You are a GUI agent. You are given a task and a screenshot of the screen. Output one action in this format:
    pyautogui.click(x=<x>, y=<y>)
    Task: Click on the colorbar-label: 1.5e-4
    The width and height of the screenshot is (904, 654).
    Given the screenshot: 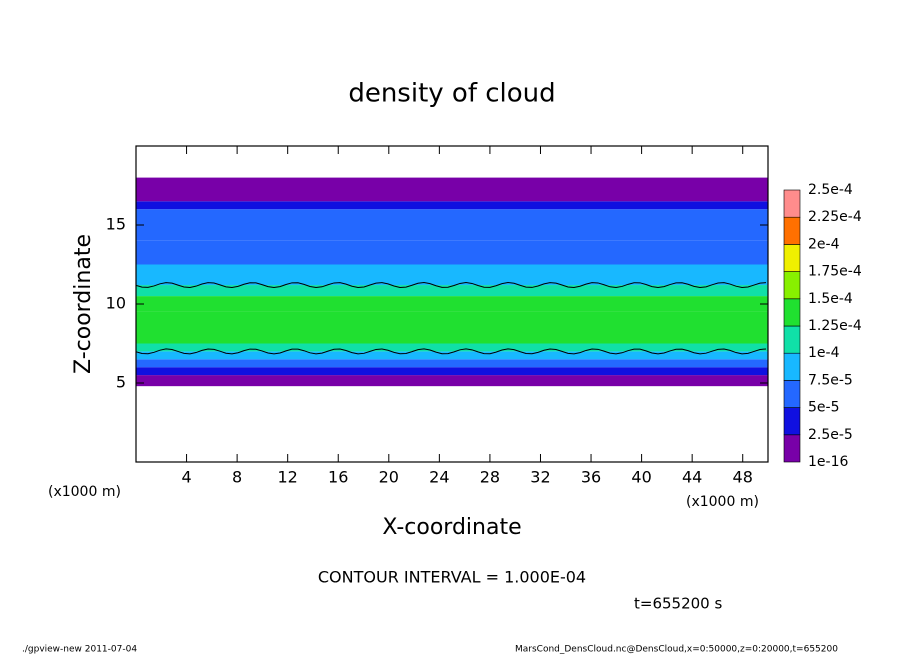 What is the action you would take?
    pyautogui.click(x=830, y=299)
    